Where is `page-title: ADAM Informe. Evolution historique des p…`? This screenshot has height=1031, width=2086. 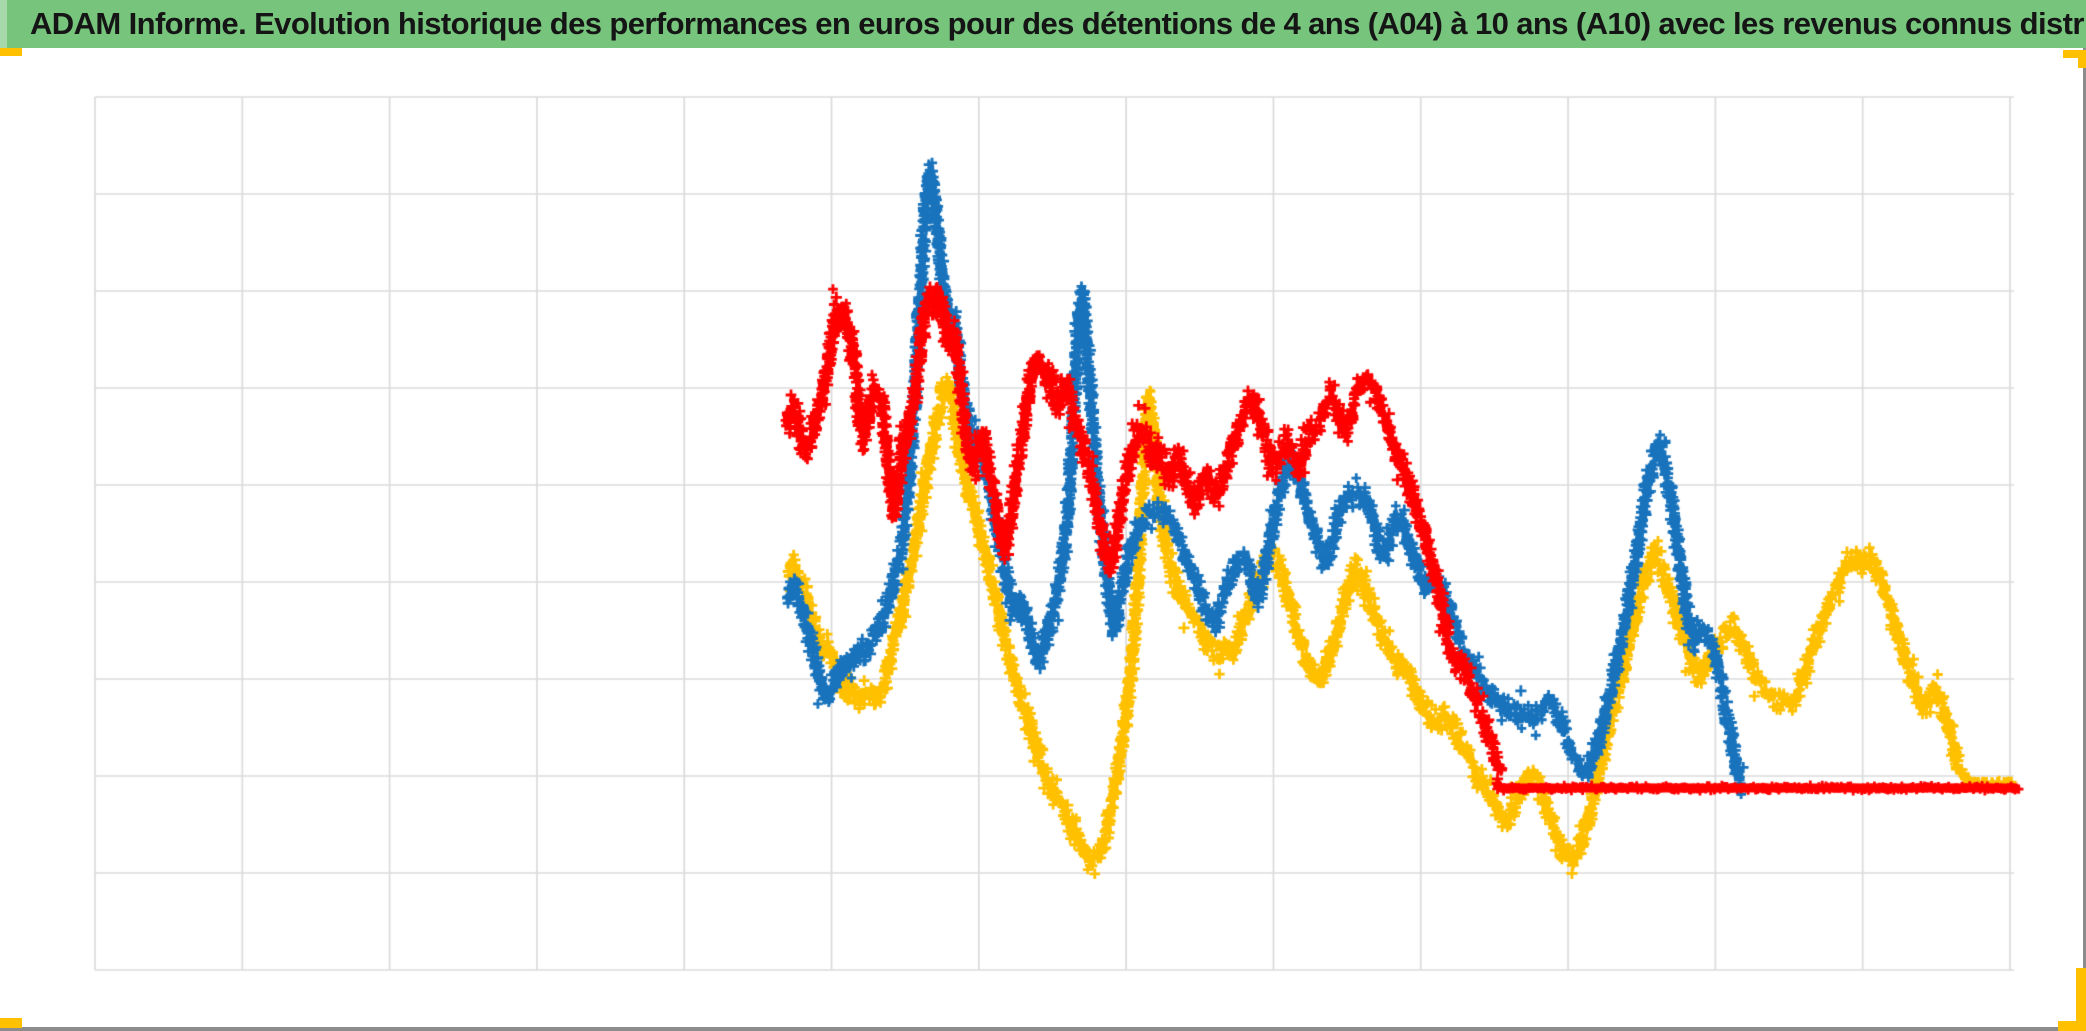
page-title: ADAM Informe. Evolution historique des p… is located at coordinates (1058, 23).